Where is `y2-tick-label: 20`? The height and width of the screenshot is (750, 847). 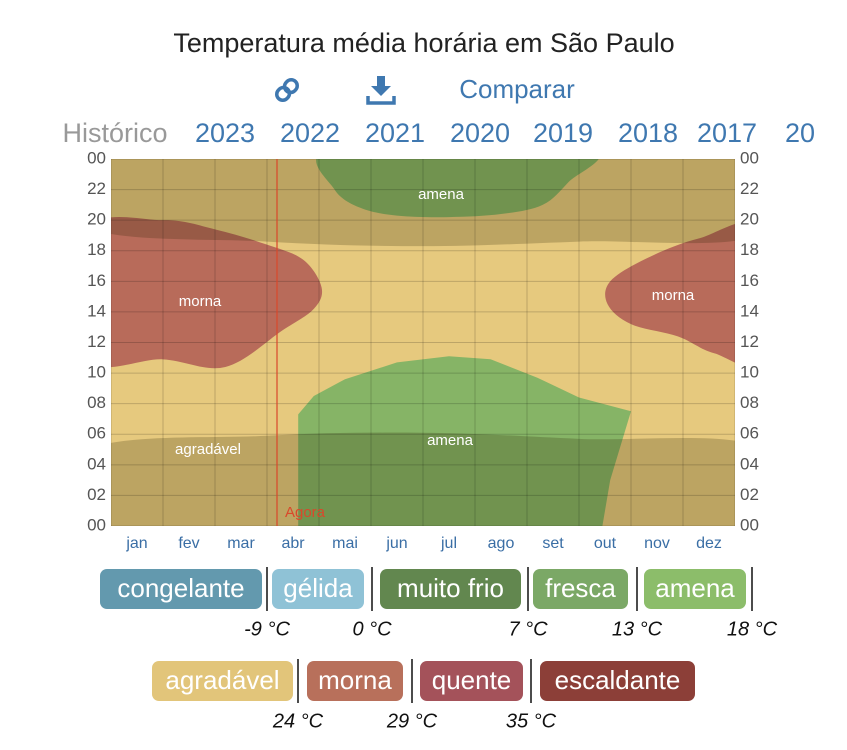 y2-tick-label: 20 is located at coordinates (749, 219).